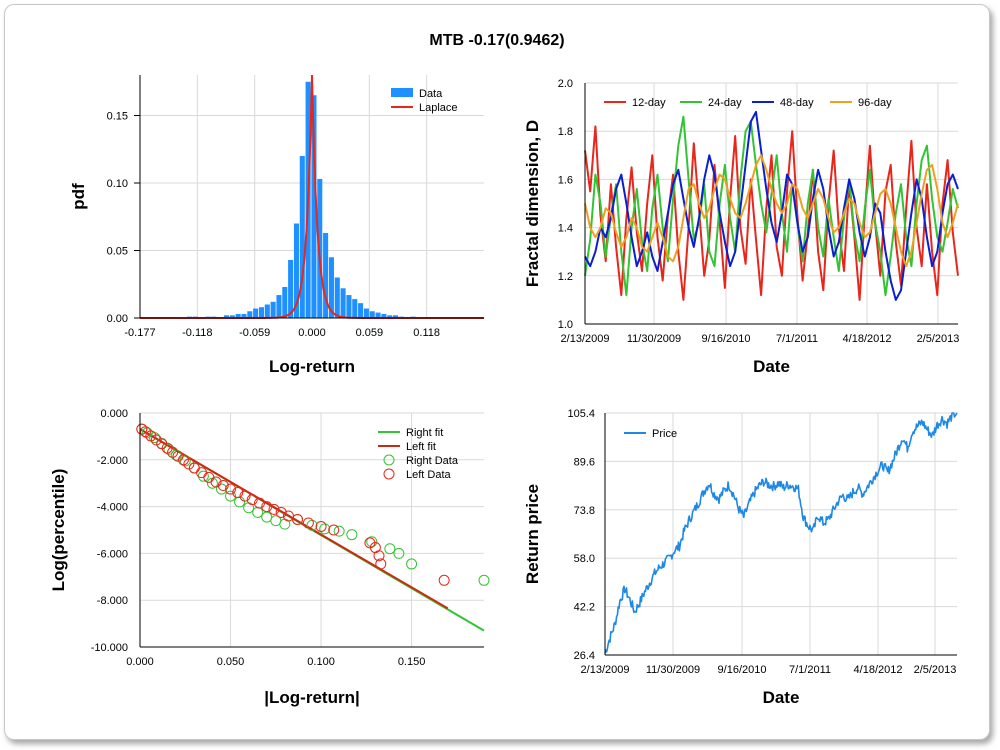 The height and width of the screenshot is (750, 1000). I want to click on tail-x-tick-label: 0.000, so click(140, 662).